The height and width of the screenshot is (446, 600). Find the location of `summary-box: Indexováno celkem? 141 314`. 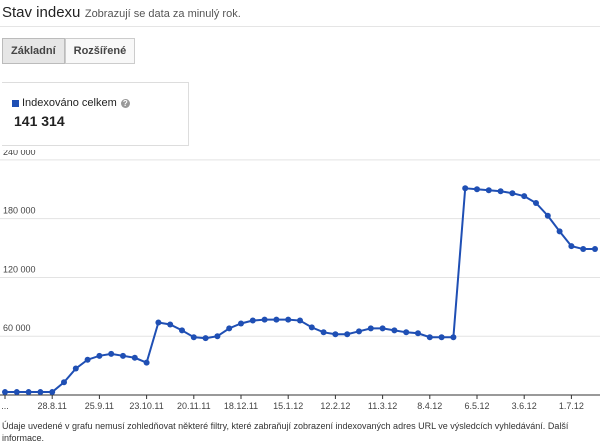

summary-box: Indexováno celkem? 141 314 is located at coordinates (95, 114).